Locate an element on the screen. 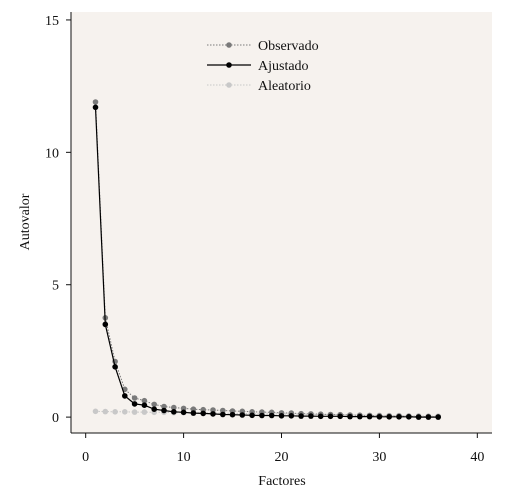  legend-label-aleatorio: Aleatorio is located at coordinates (284, 86).